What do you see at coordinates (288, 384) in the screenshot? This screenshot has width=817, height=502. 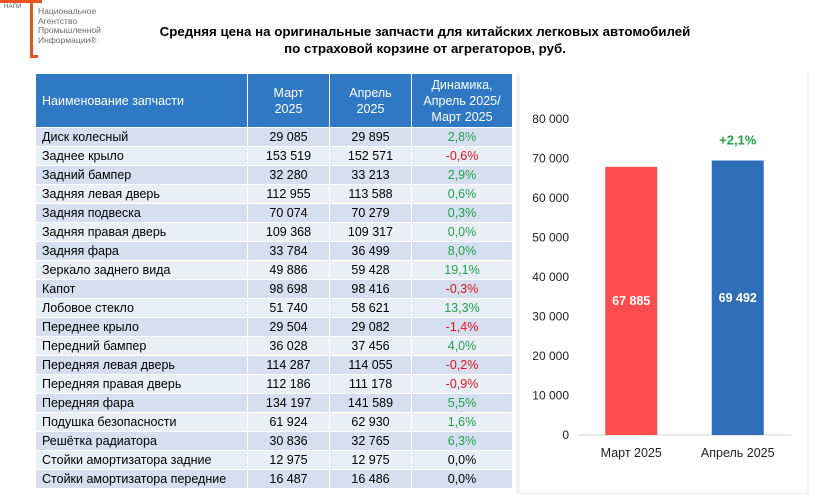 I see `march-price-cell: 112 186` at bounding box center [288, 384].